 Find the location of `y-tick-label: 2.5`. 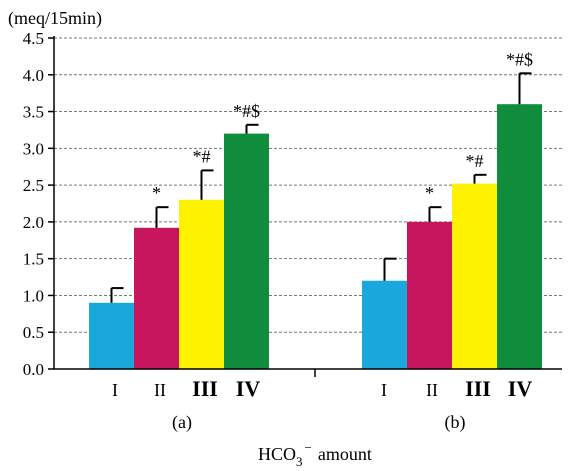

y-tick-label: 2.5 is located at coordinates (33, 185).